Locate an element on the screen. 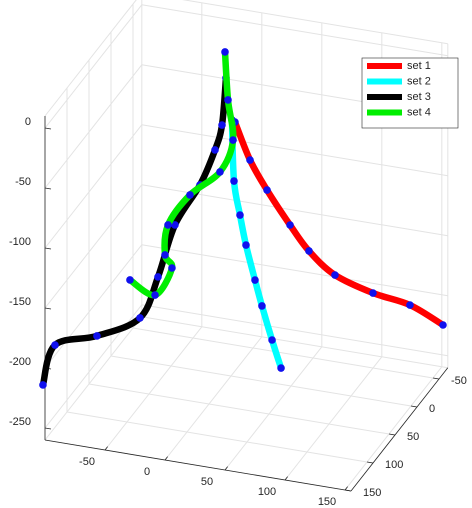 Image resolution: width=472 pixels, height=508 pixels. z-tick-label: 0 is located at coordinates (28, 122).